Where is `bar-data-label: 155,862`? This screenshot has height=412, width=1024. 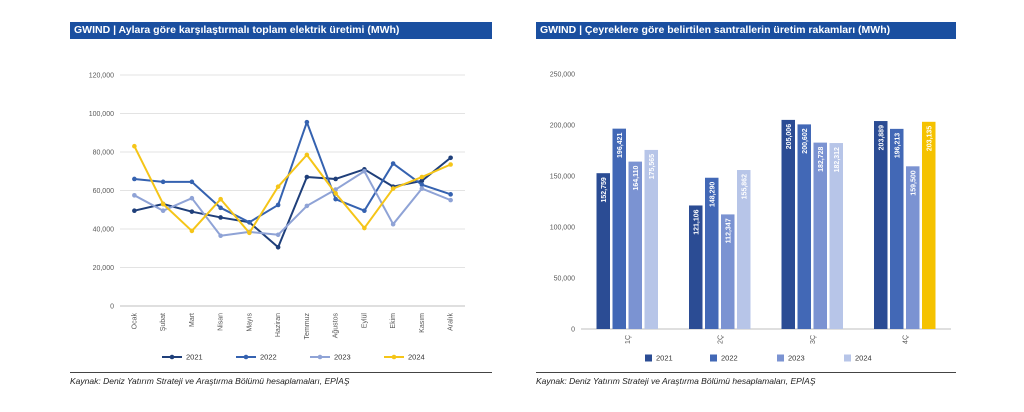 bar-data-label: 155,862 is located at coordinates (744, 186).